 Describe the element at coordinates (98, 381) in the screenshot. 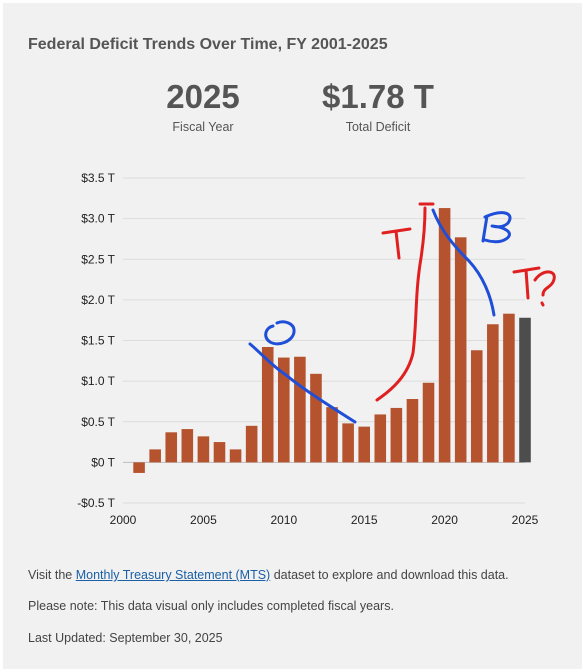

I see `y-tick-label: $1.0 T` at that location.